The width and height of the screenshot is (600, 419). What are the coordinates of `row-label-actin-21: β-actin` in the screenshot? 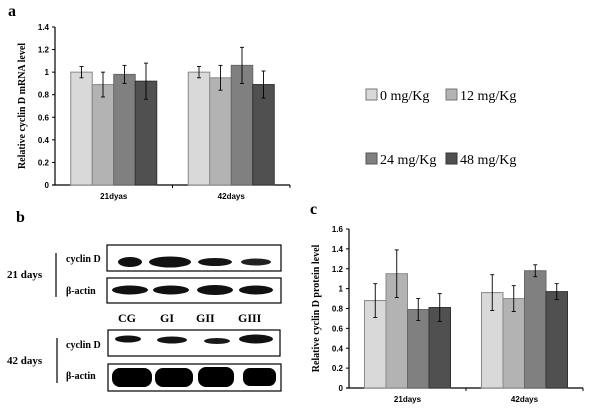 It's located at (81, 291).